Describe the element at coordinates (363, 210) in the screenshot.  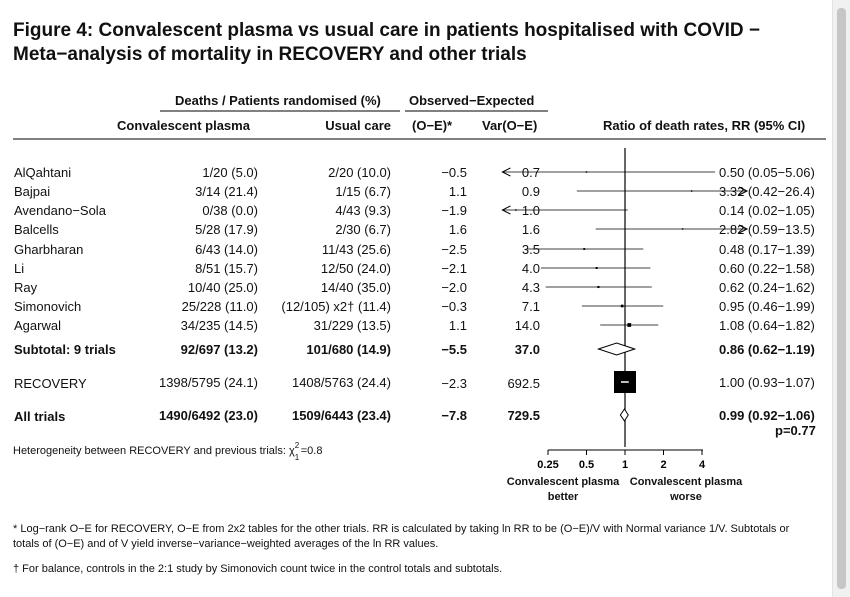
I see `study-uc: 4/43 (9.3)` at that location.